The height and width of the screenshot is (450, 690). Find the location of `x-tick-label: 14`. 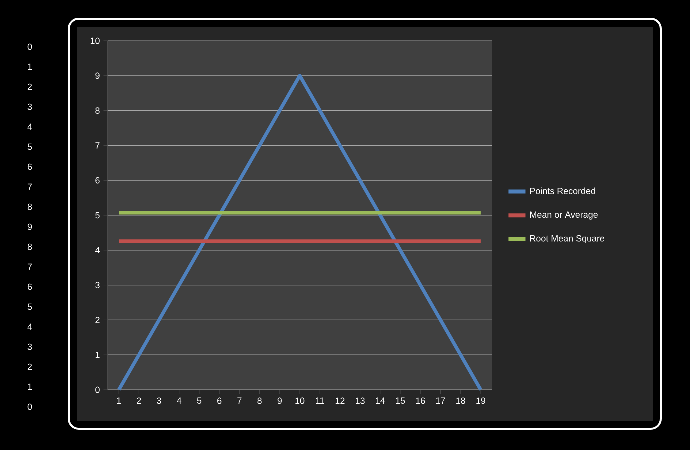

x-tick-label: 14 is located at coordinates (381, 401).